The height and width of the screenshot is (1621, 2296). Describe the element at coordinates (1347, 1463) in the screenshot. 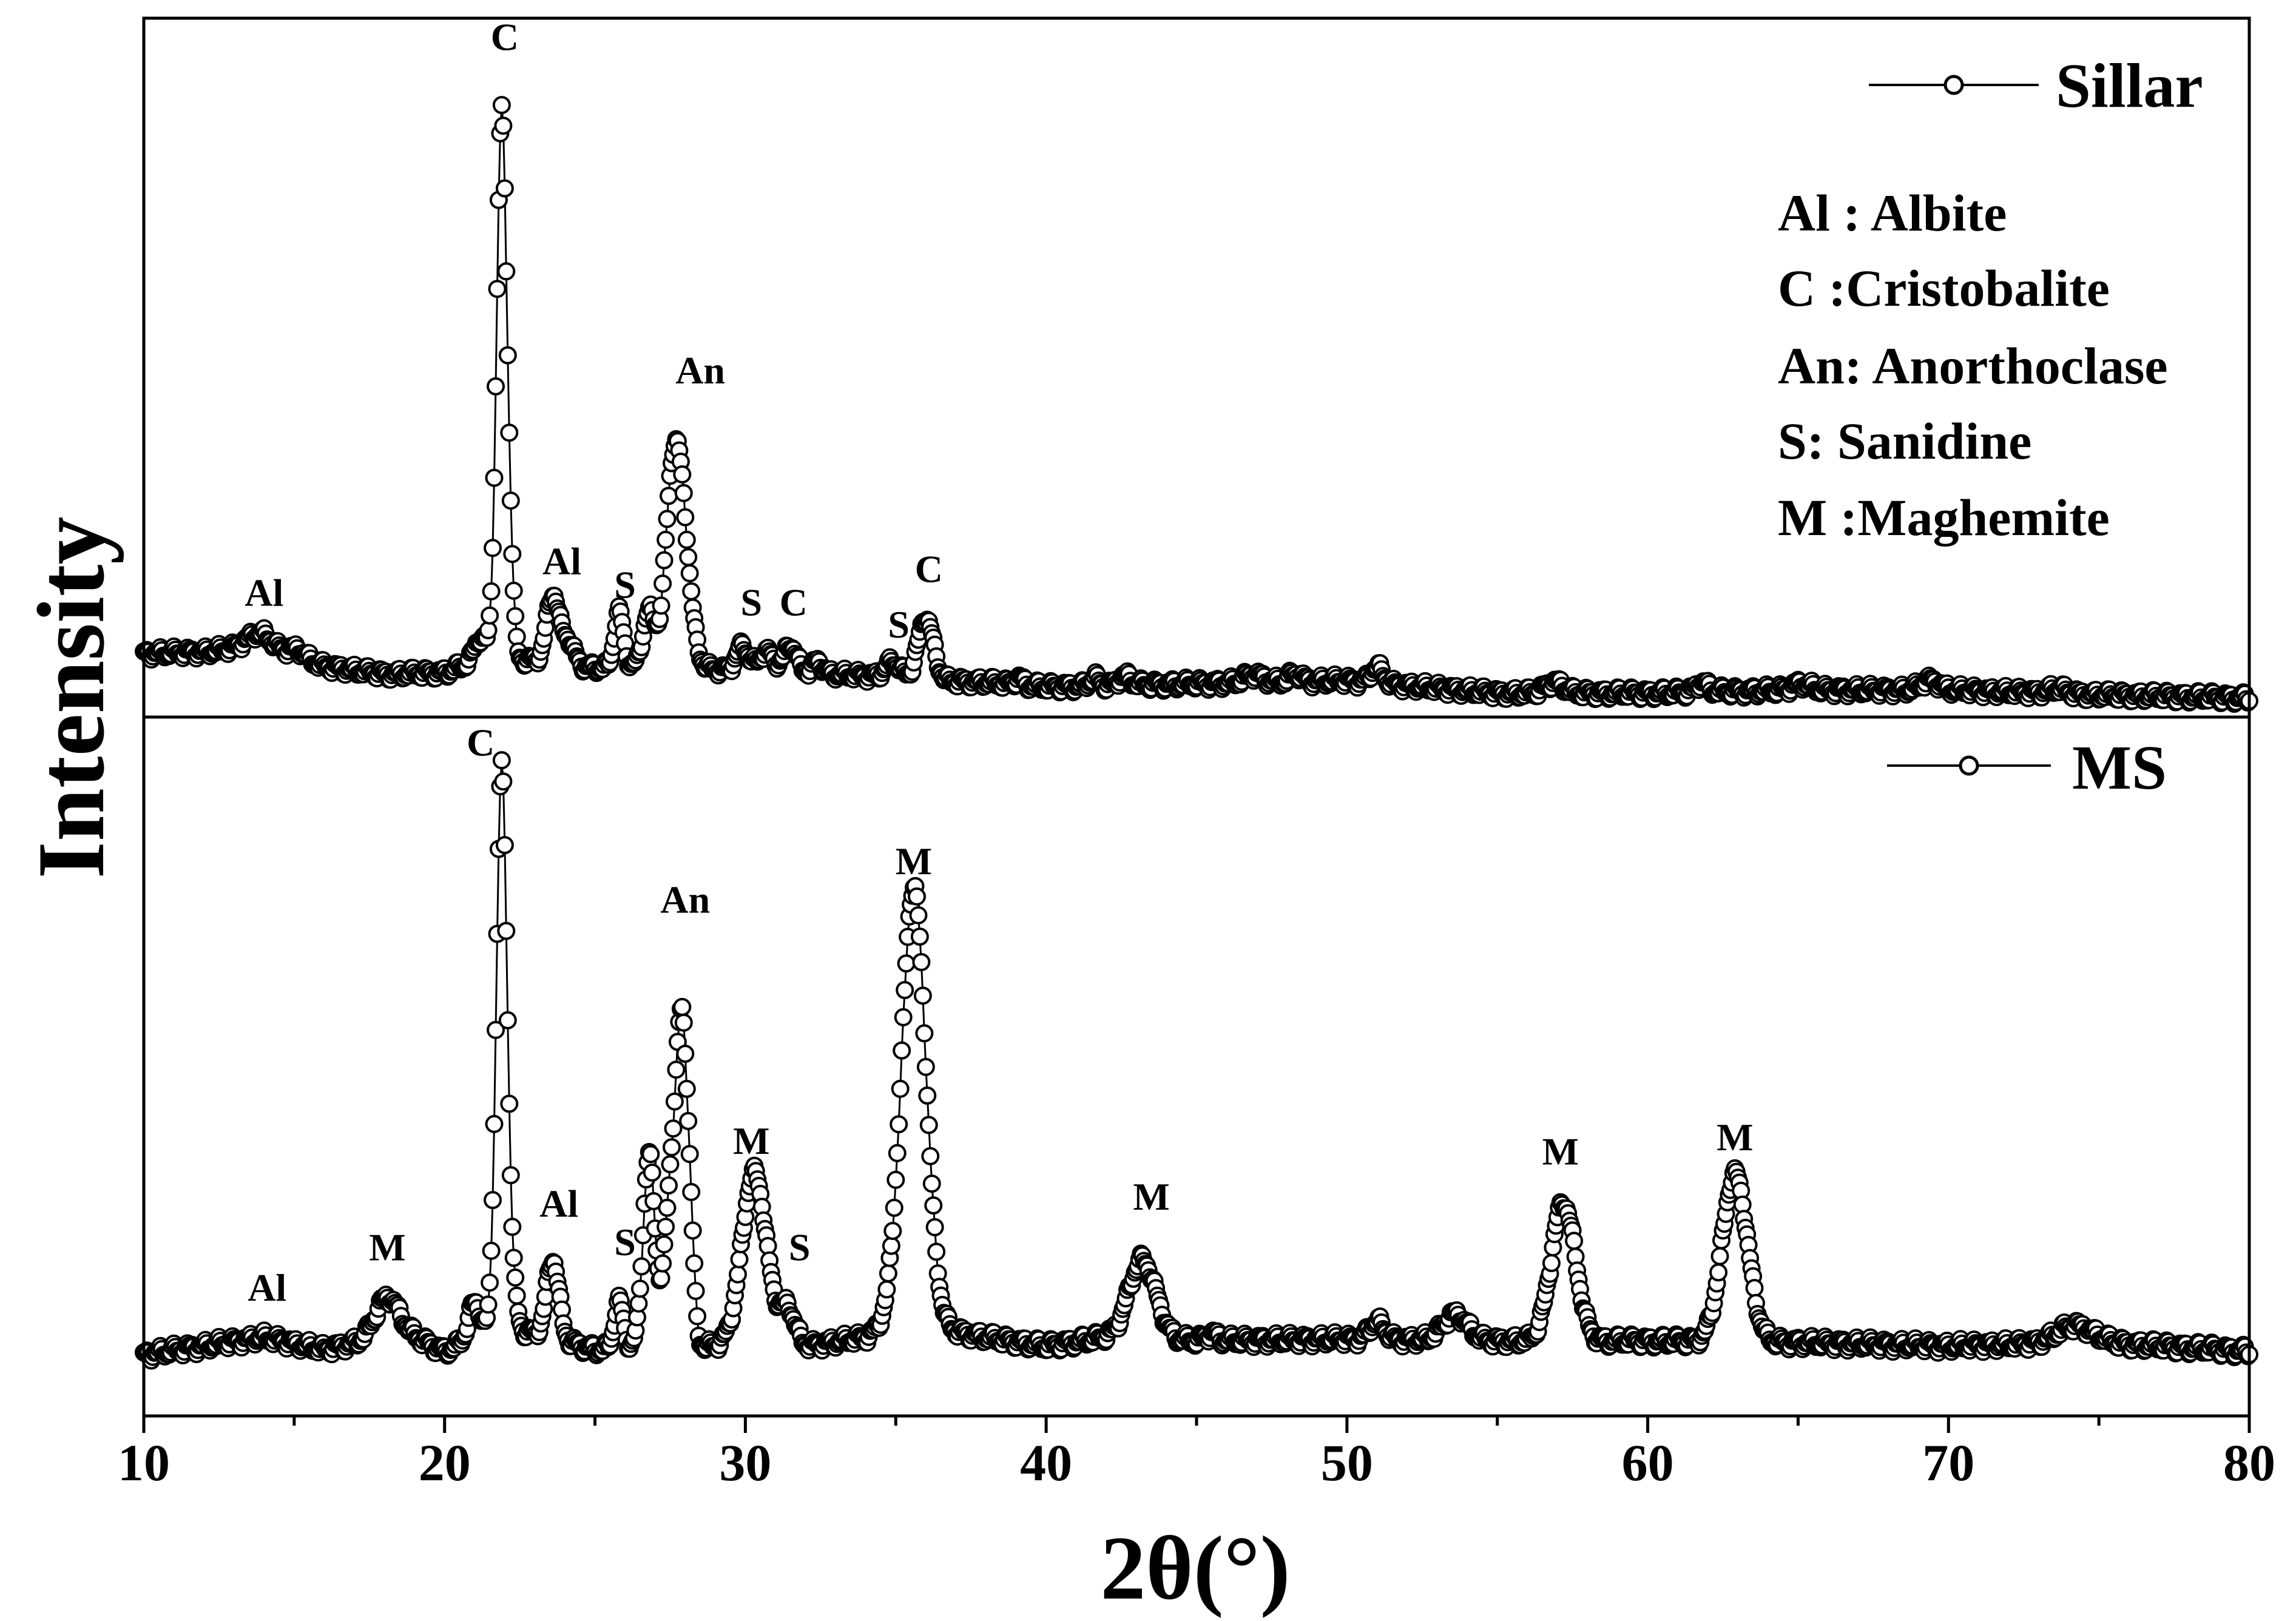

I see `x-tick-label: 50` at that location.